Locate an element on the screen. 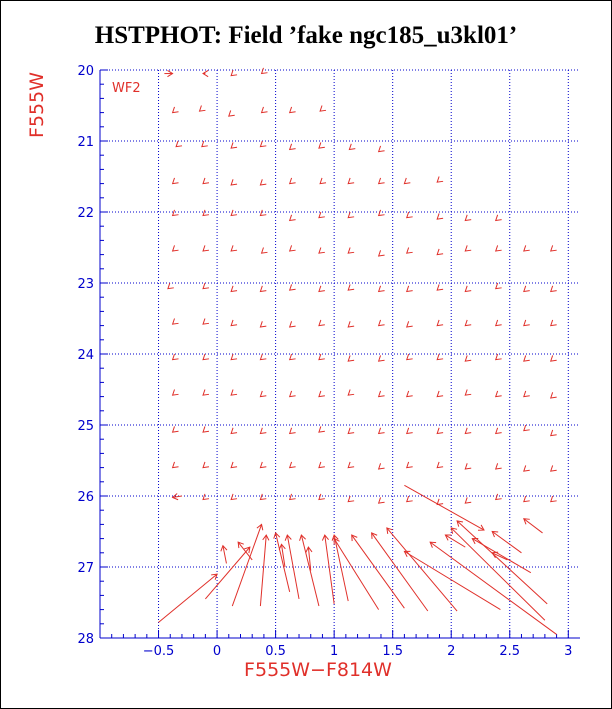  y-axis-label: F555W is located at coordinates (37, 105).